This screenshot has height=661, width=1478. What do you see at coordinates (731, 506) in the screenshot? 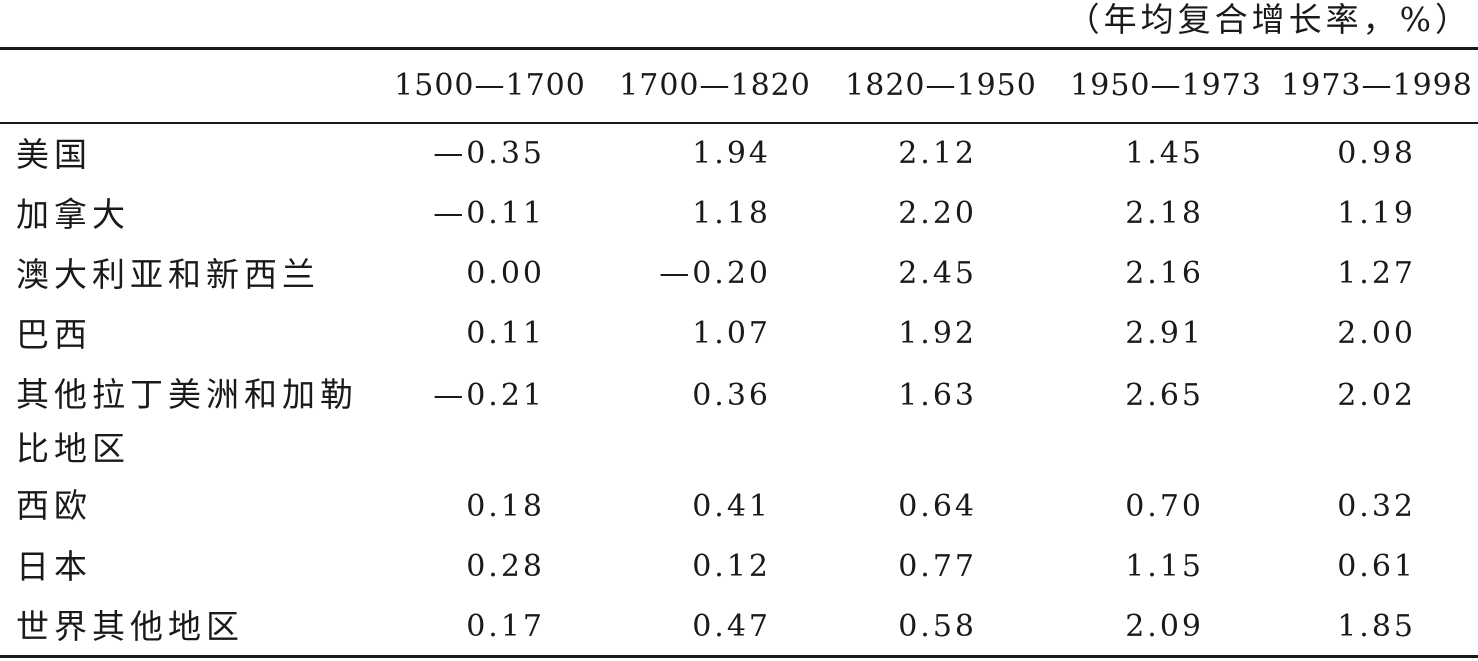
I see `table-cell: 0.41` at bounding box center [731, 506].